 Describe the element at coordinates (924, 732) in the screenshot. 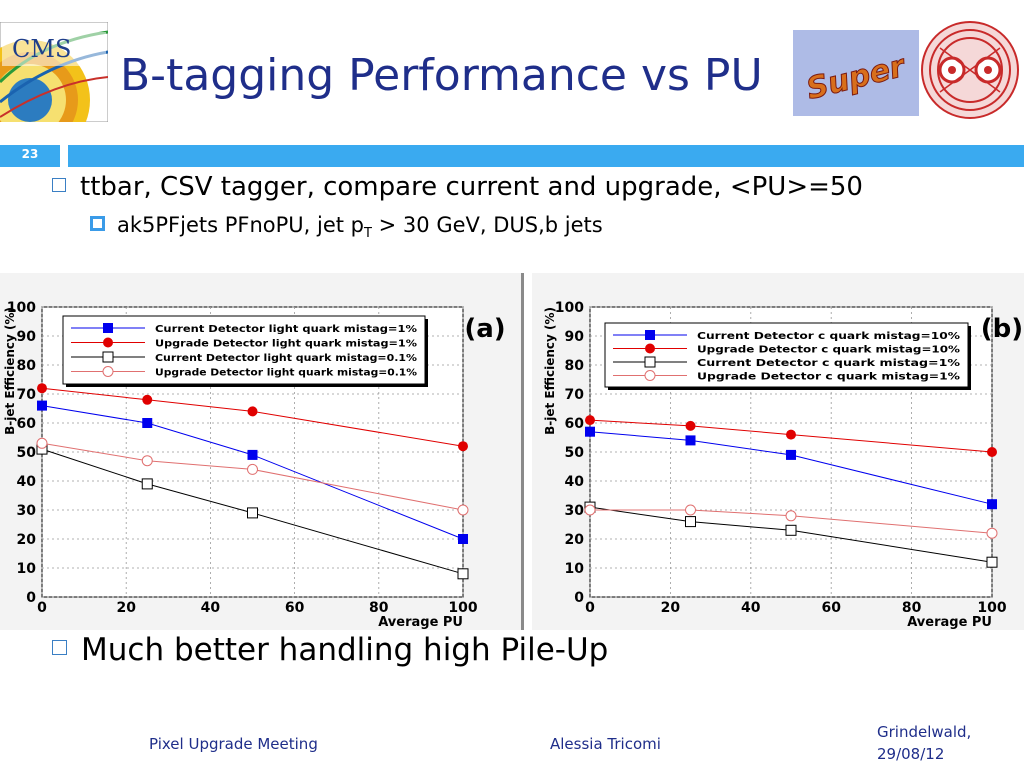

I see `footer-place: Grindelwald,` at that location.